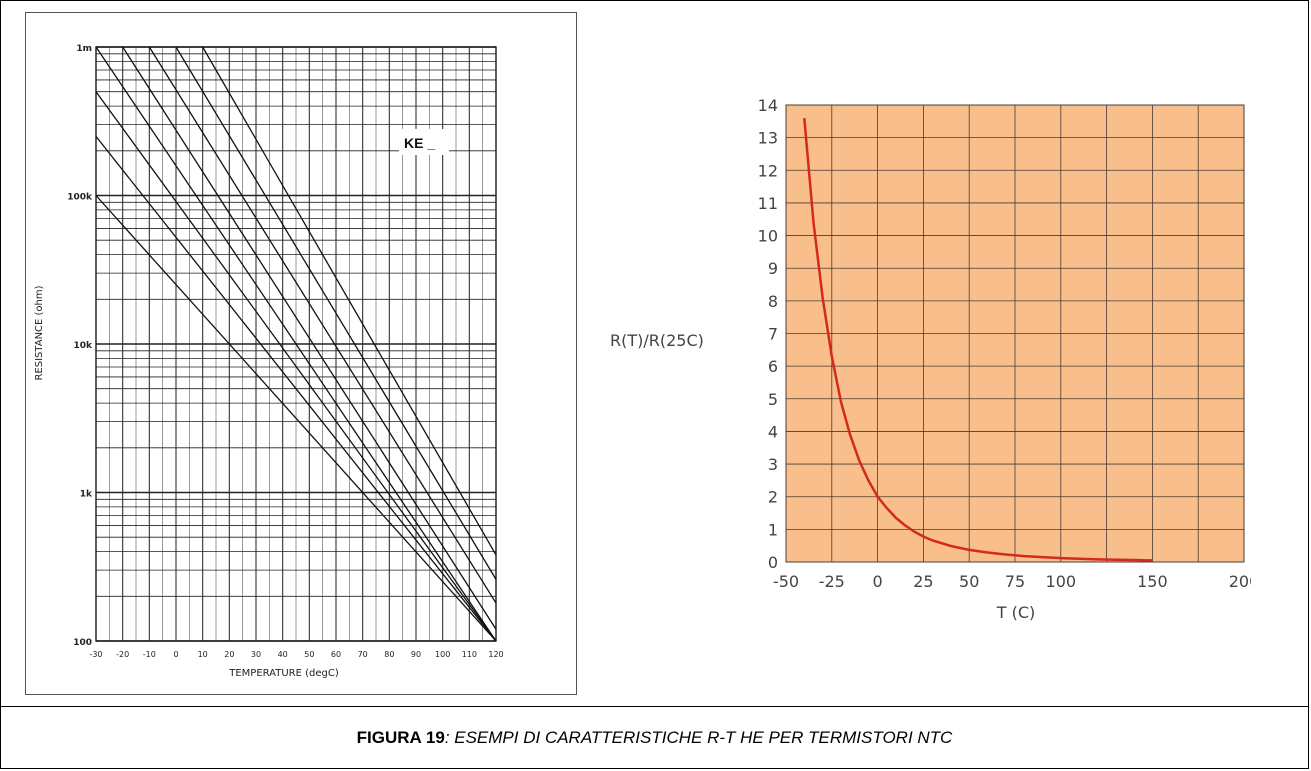 The height and width of the screenshot is (771, 1311). What do you see at coordinates (773, 268) in the screenshot?
I see `right-y-tick-label: 9` at bounding box center [773, 268].